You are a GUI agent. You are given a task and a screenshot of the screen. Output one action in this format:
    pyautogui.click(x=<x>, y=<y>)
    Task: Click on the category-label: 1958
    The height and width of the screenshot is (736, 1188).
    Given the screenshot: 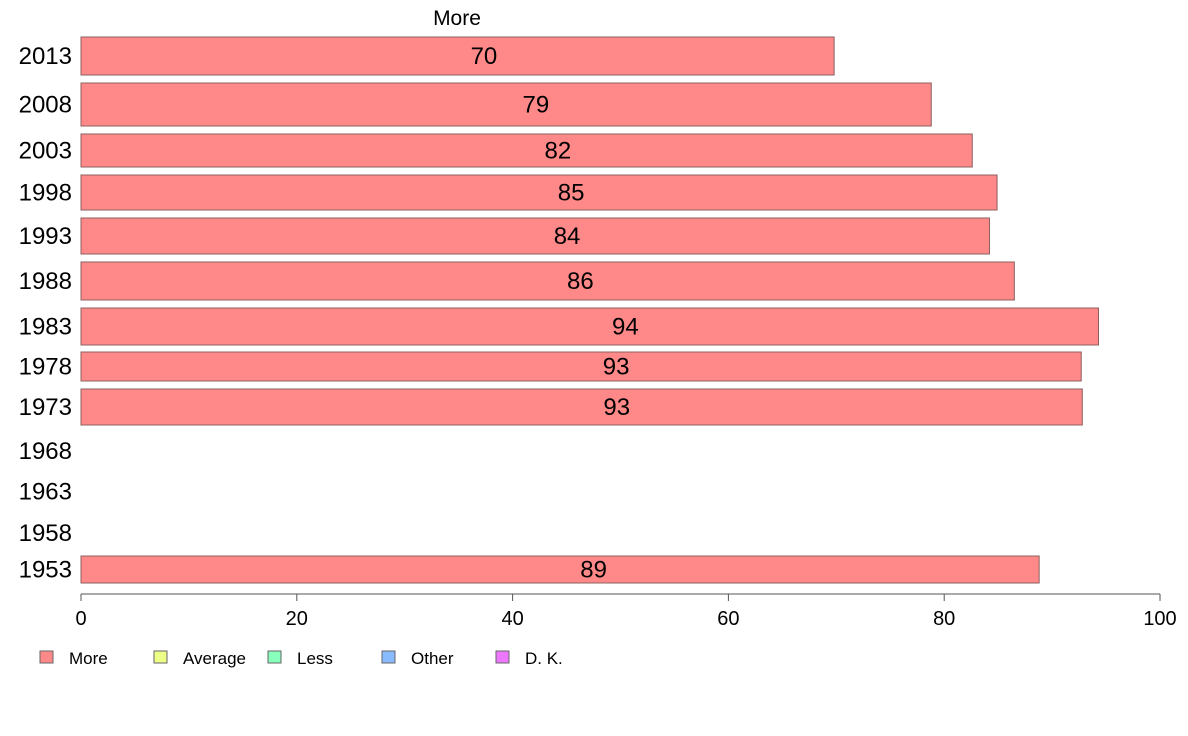 What is the action you would take?
    pyautogui.click(x=45, y=533)
    